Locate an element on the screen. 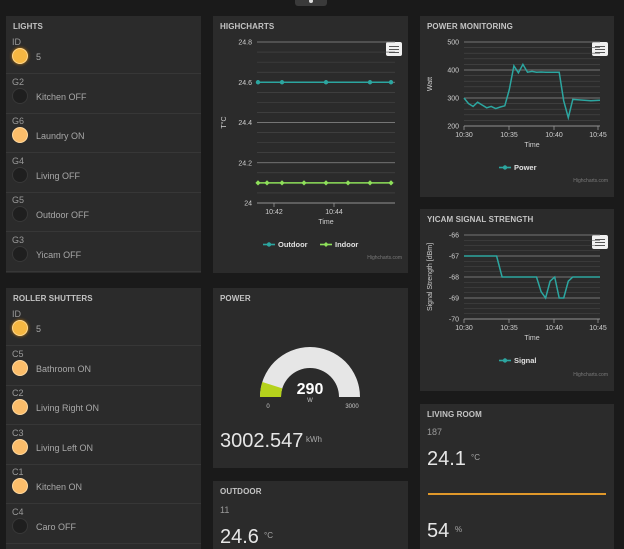 The width and height of the screenshot is (624, 549). y-tick-label: -70 is located at coordinates (454, 320).